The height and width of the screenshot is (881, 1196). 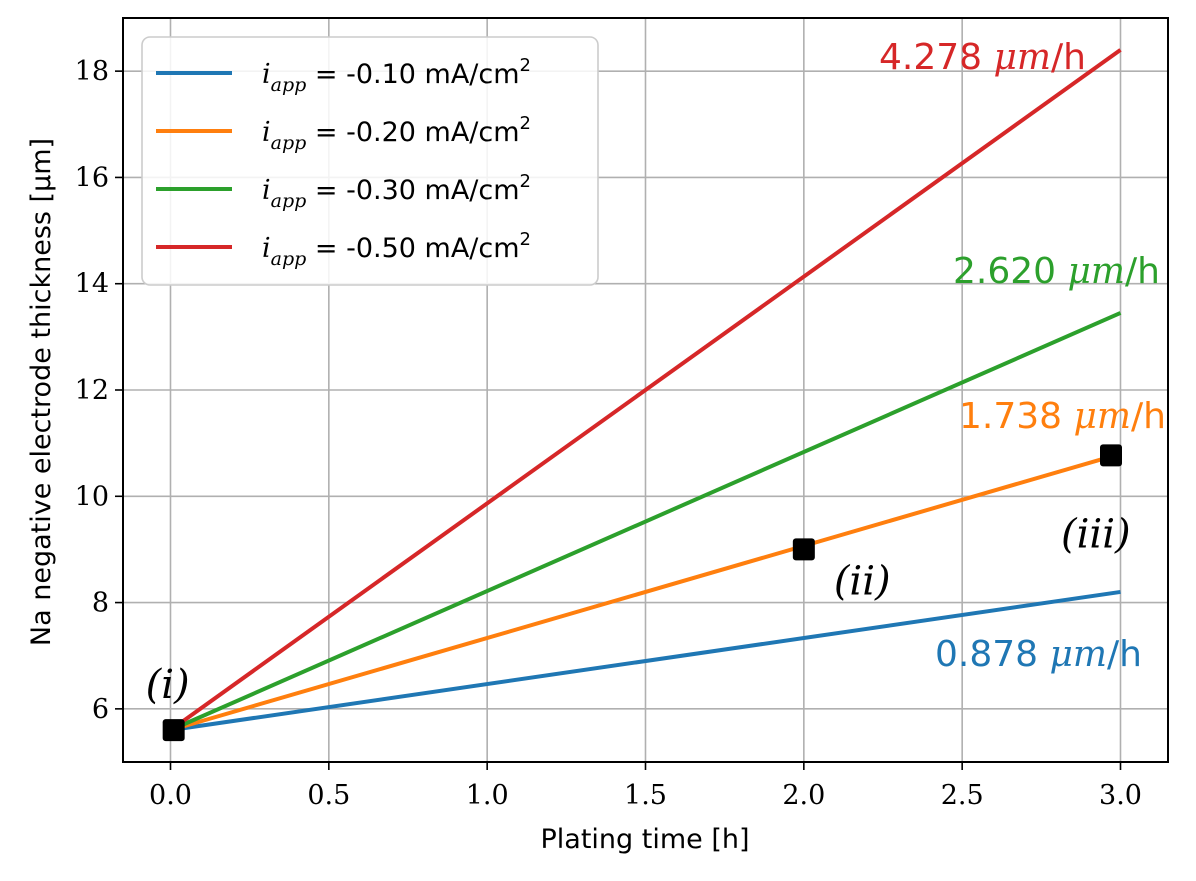 I want to click on legend-entry: iapp = -0.10 mA/cm2, so click(x=396, y=75).